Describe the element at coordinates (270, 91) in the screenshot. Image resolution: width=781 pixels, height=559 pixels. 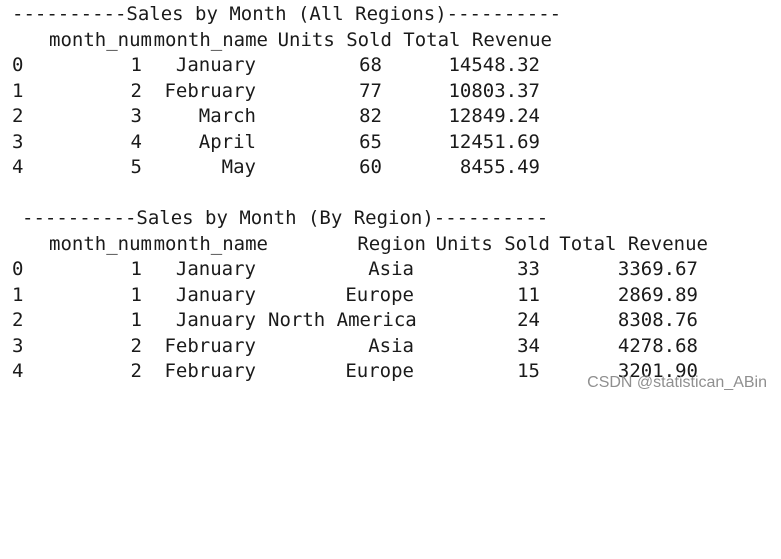
I see `table-row: 1 2 February 77 10803.37` at that location.